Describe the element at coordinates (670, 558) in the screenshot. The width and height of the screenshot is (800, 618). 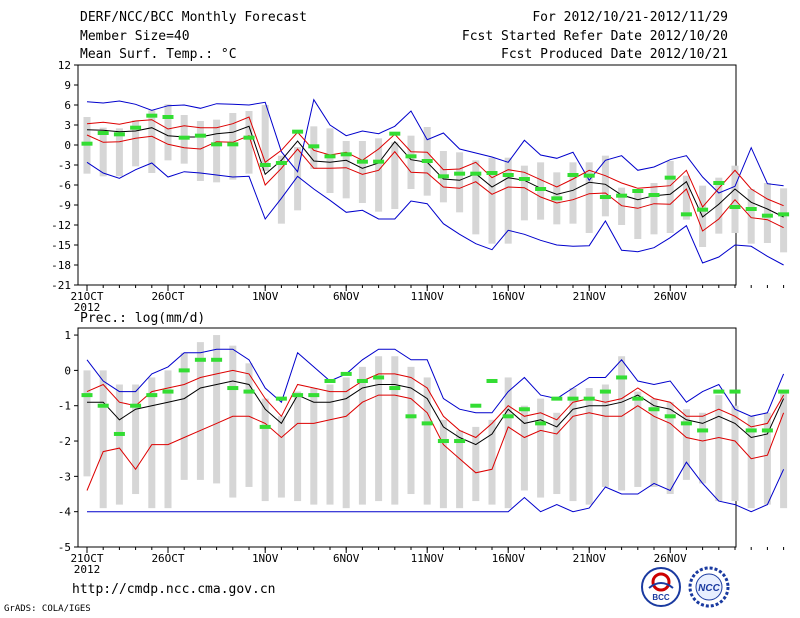
I see `x-tick-label: 26NOV` at that location.